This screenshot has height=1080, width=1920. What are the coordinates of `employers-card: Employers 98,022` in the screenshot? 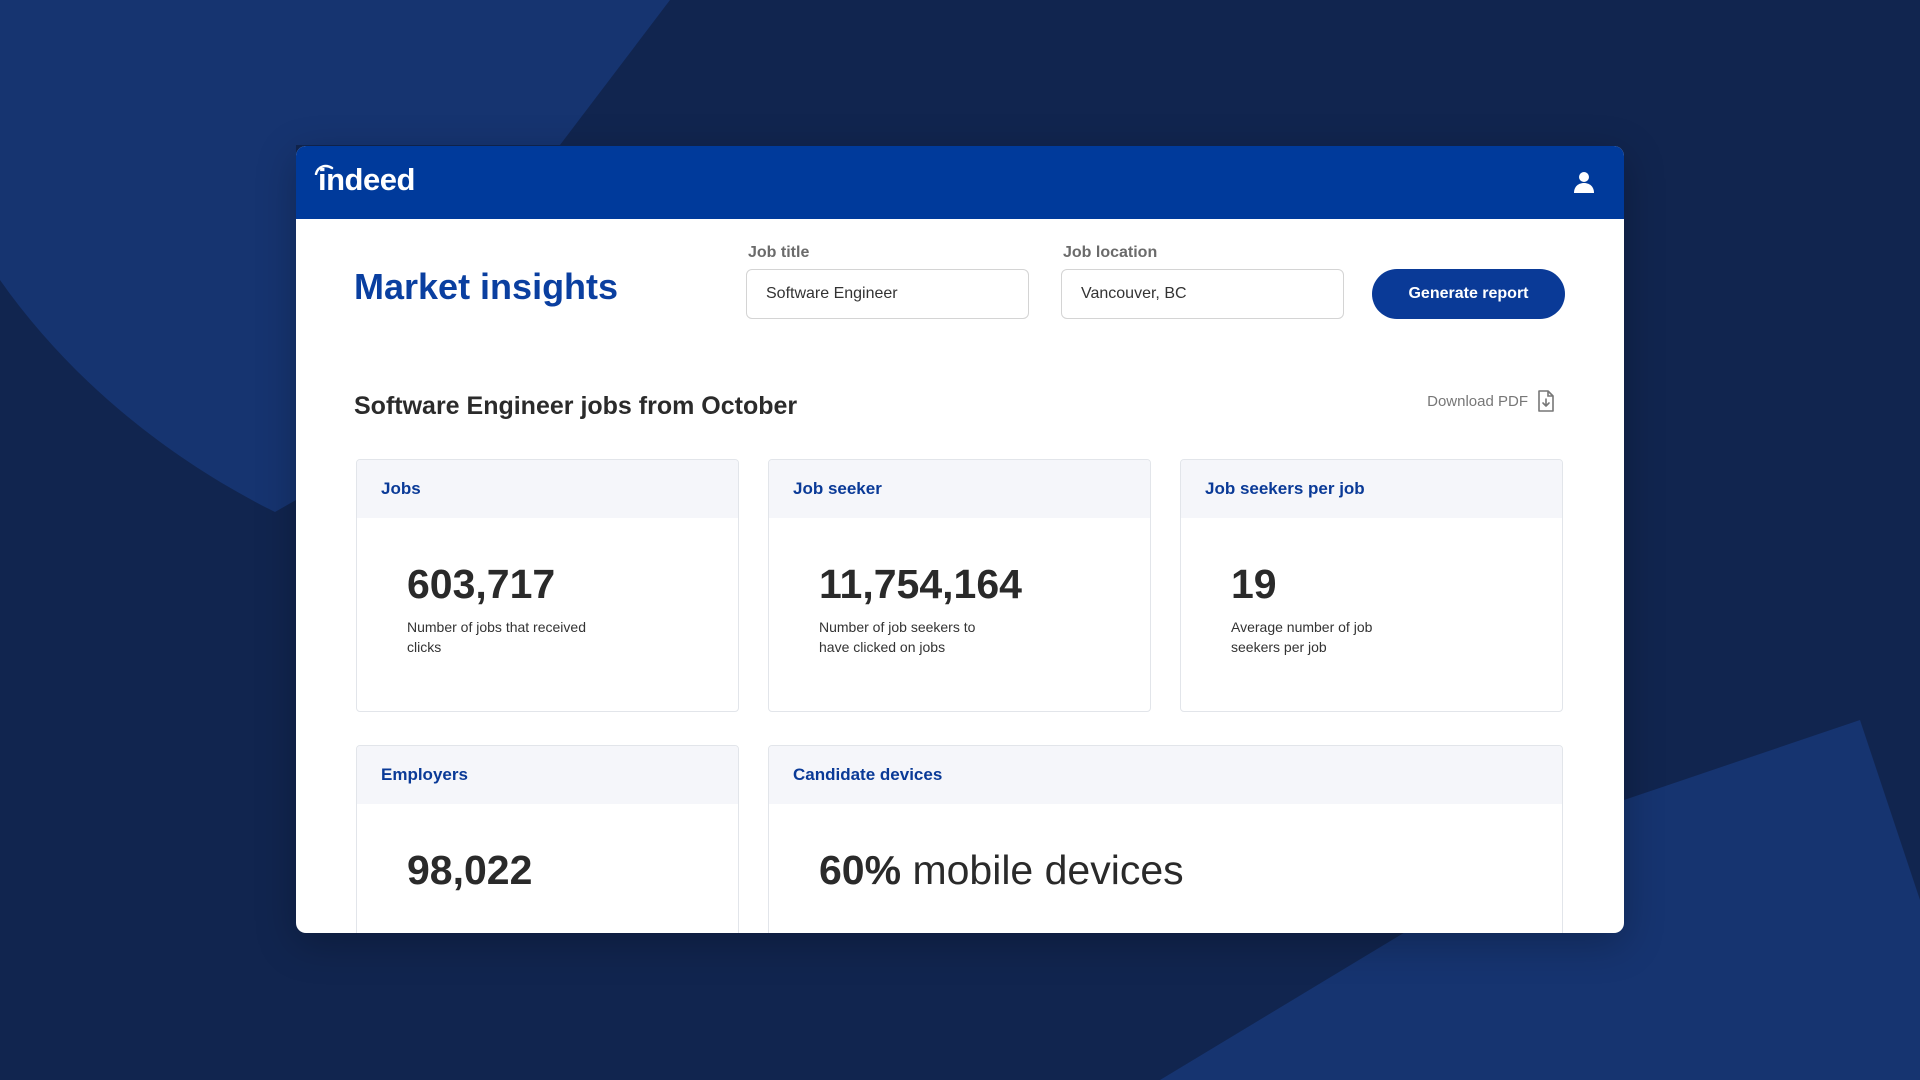 It's located at (547, 839).